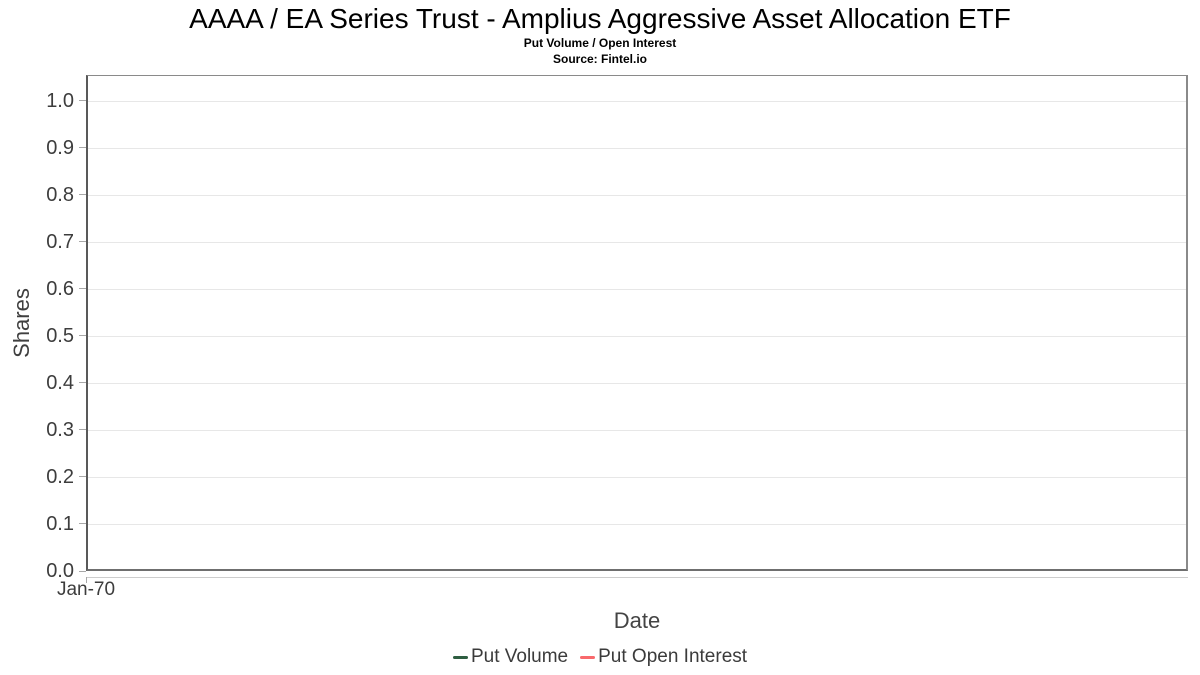  What do you see at coordinates (599, 59) in the screenshot?
I see `chart-source: Source: Fintel.io` at bounding box center [599, 59].